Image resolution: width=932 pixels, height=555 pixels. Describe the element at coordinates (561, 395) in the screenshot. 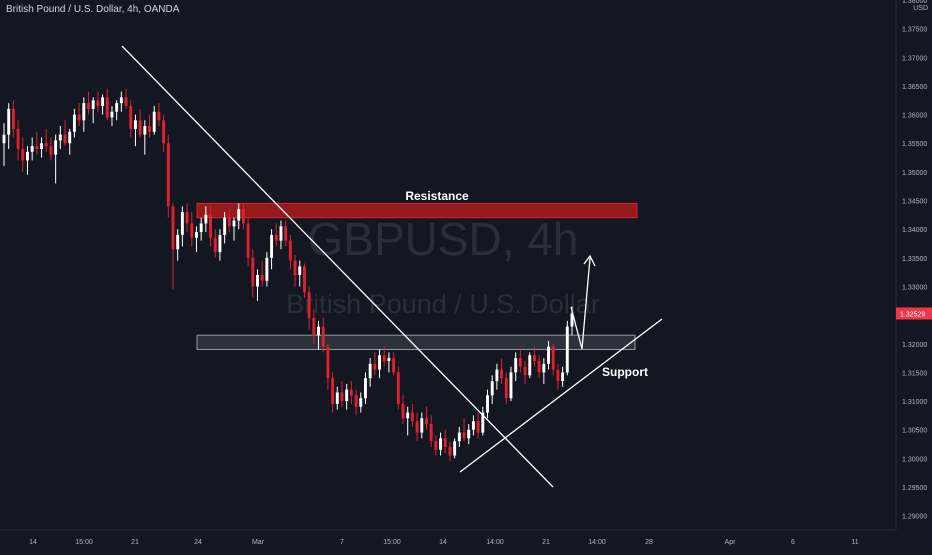

I see `support-trend-line` at that location.